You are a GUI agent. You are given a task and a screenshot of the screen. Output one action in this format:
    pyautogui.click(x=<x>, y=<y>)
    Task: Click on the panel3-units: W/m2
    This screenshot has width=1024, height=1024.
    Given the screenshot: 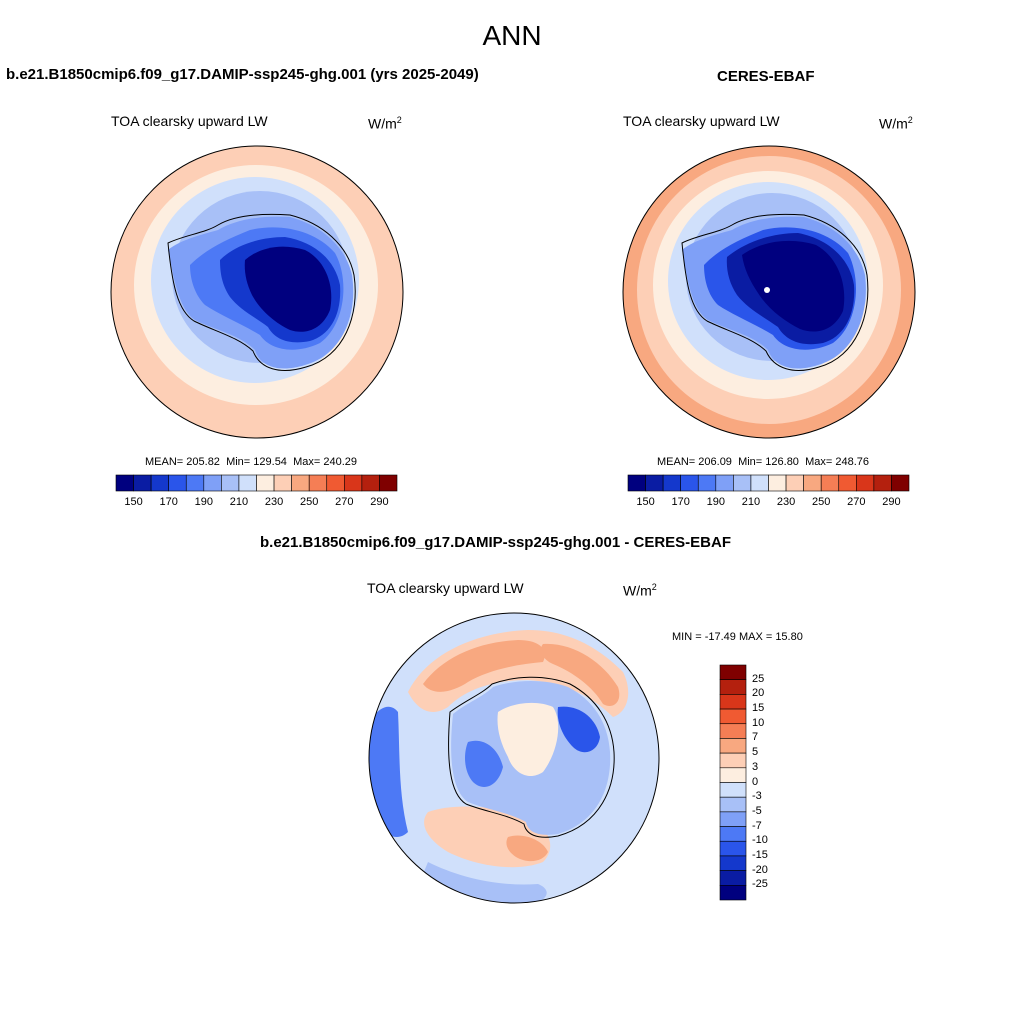 What is the action you would take?
    pyautogui.click(x=640, y=590)
    